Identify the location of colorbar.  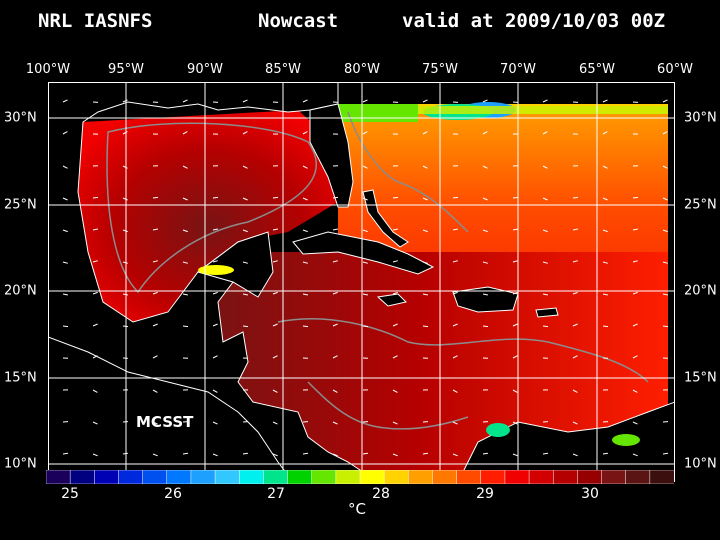
(360, 477).